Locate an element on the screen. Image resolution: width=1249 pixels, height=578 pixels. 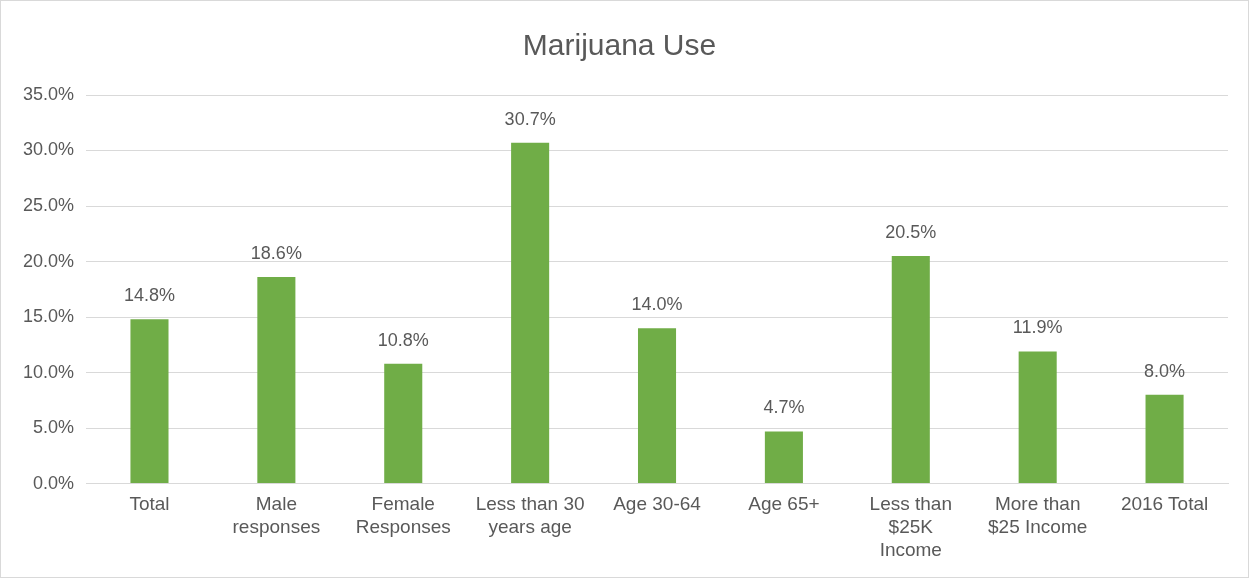
y-tick-label: 5.0% is located at coordinates (54, 427).